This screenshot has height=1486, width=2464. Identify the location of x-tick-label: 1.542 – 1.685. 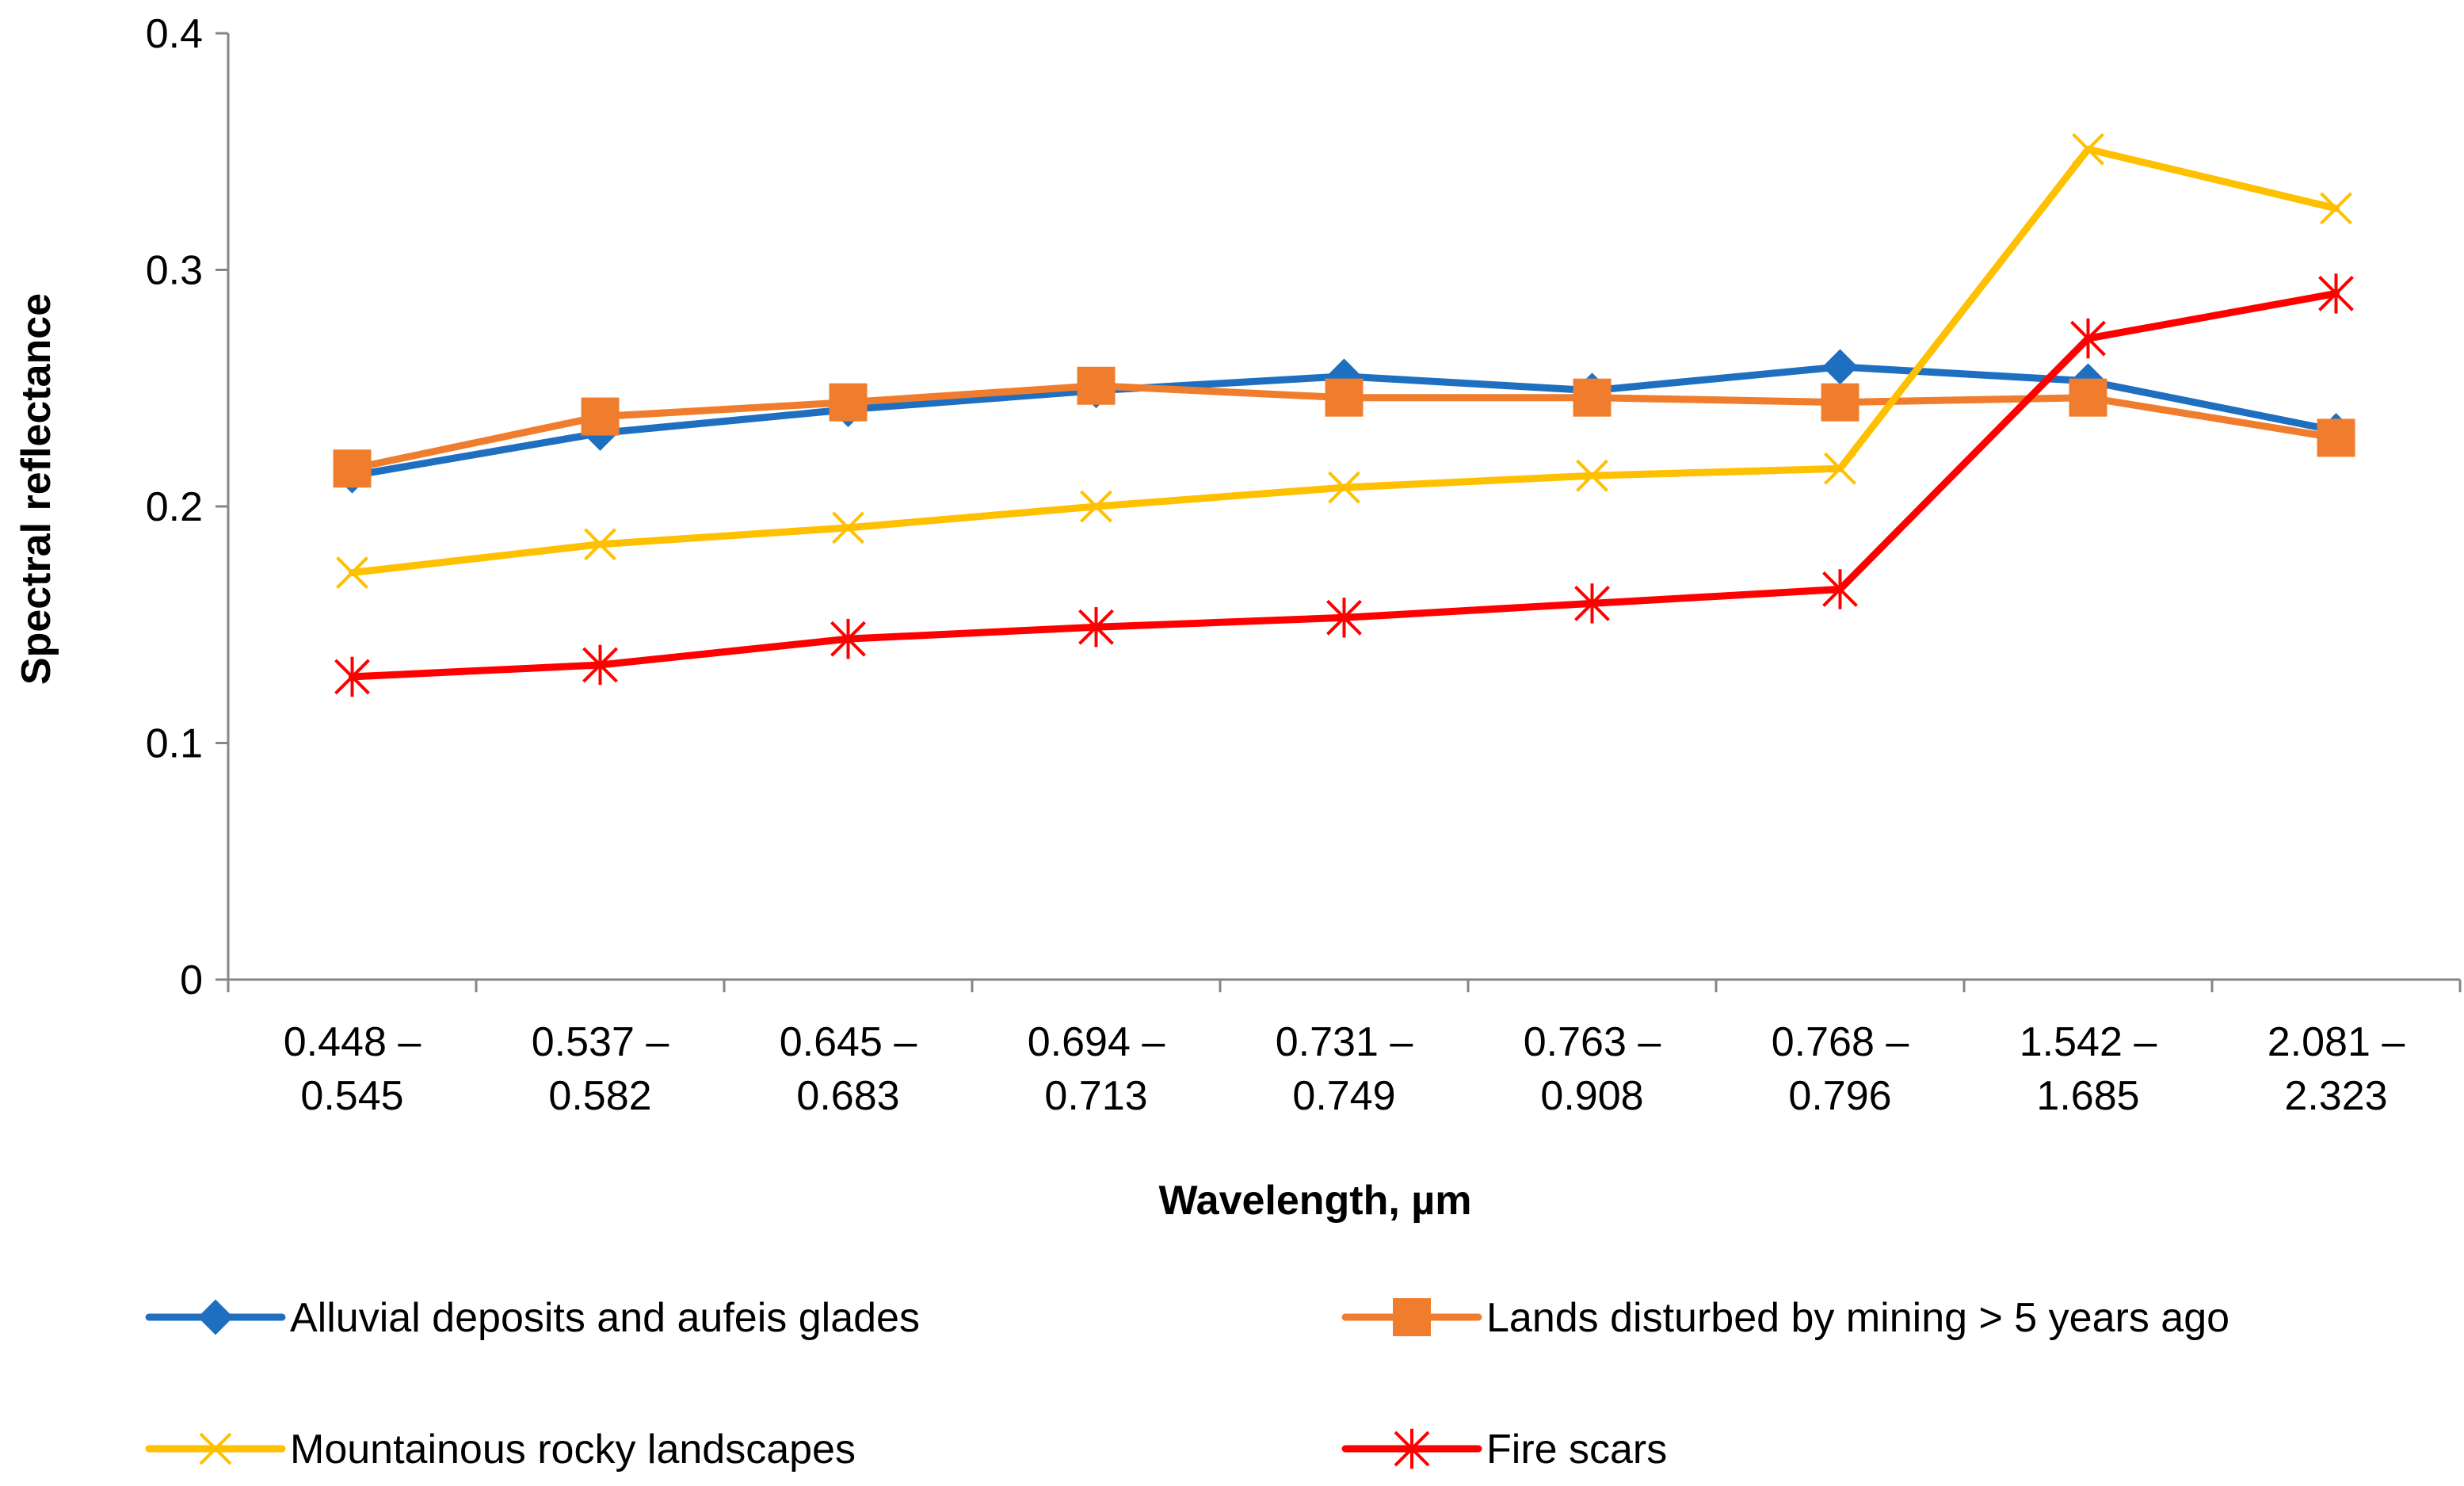
(2088, 1069).